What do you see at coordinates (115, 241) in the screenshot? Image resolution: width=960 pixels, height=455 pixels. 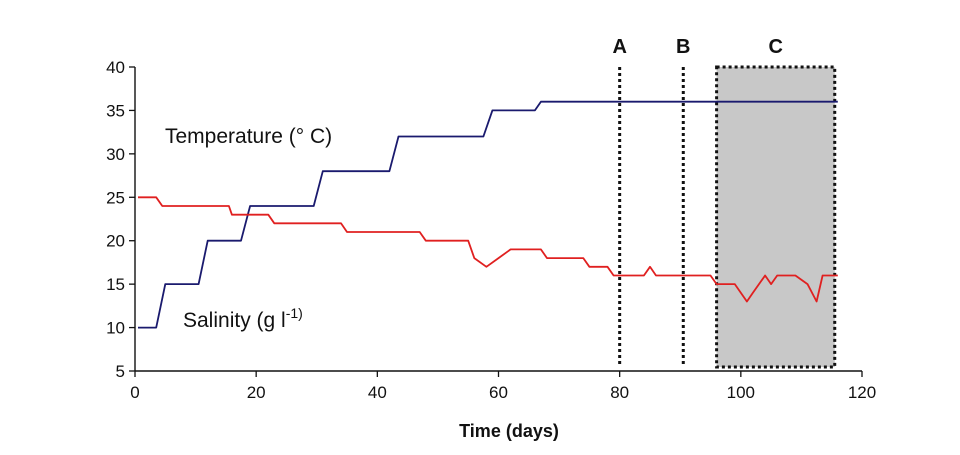 I see `y-tick-label: 20` at bounding box center [115, 241].